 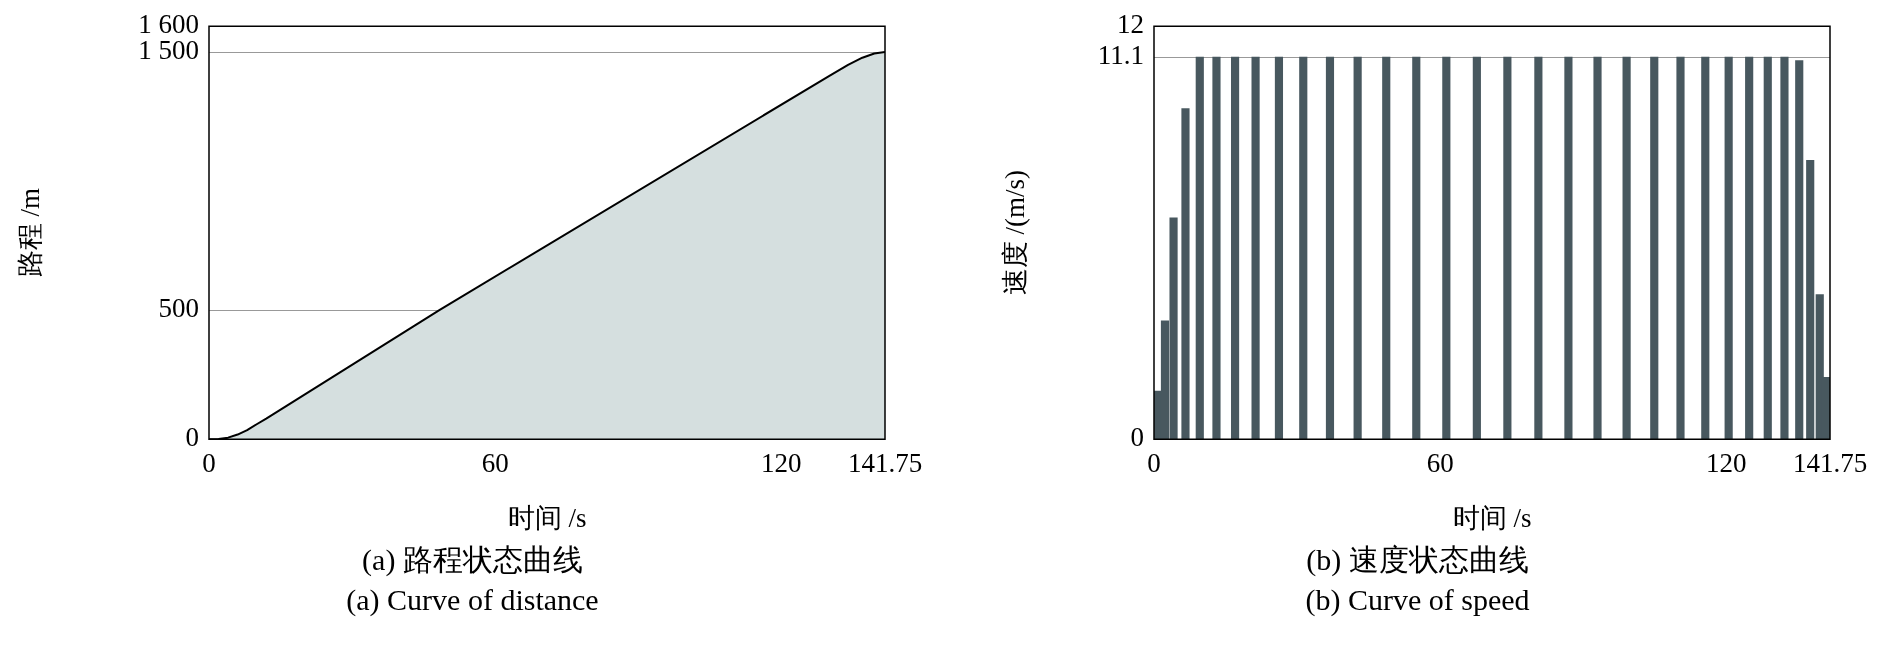 What do you see at coordinates (178, 308) in the screenshot?
I see `y-tick-label: 500` at bounding box center [178, 308].